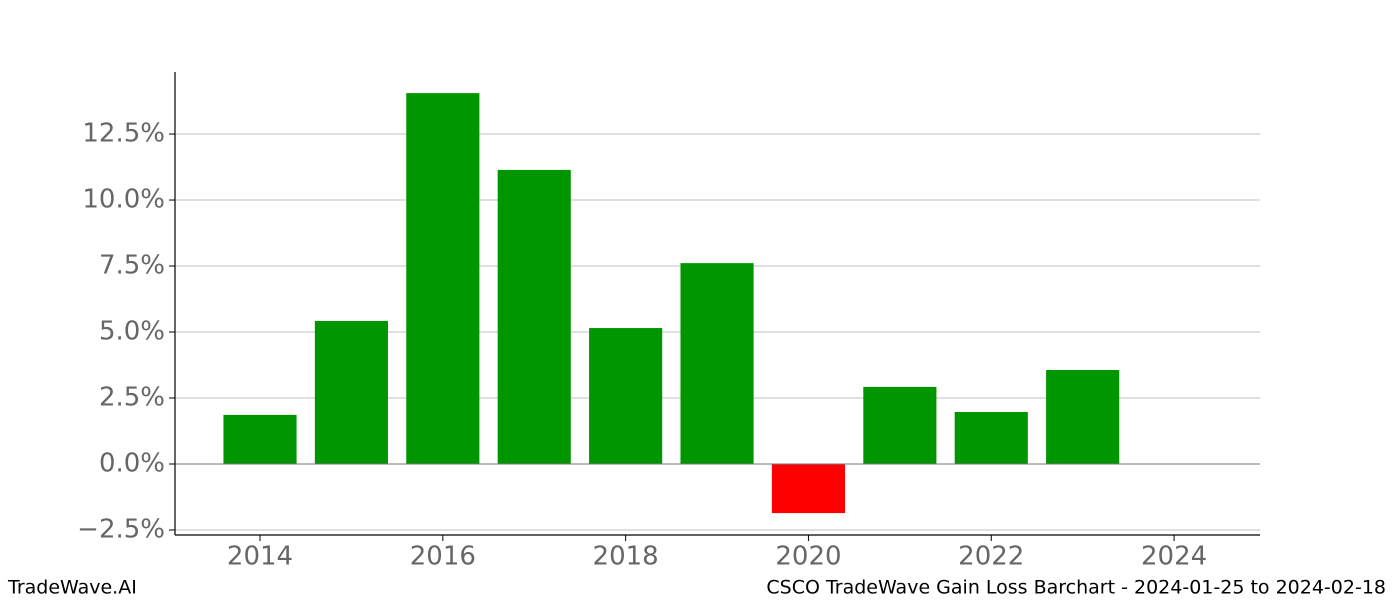 The width and height of the screenshot is (1400, 600). What do you see at coordinates (132, 332) in the screenshot?
I see `y-tick-label: 5.0%` at bounding box center [132, 332].